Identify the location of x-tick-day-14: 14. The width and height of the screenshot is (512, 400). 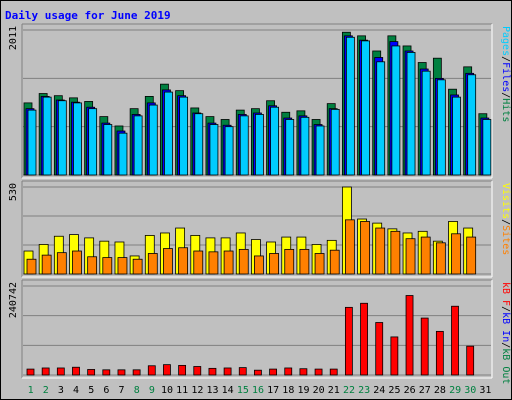
(228, 390).